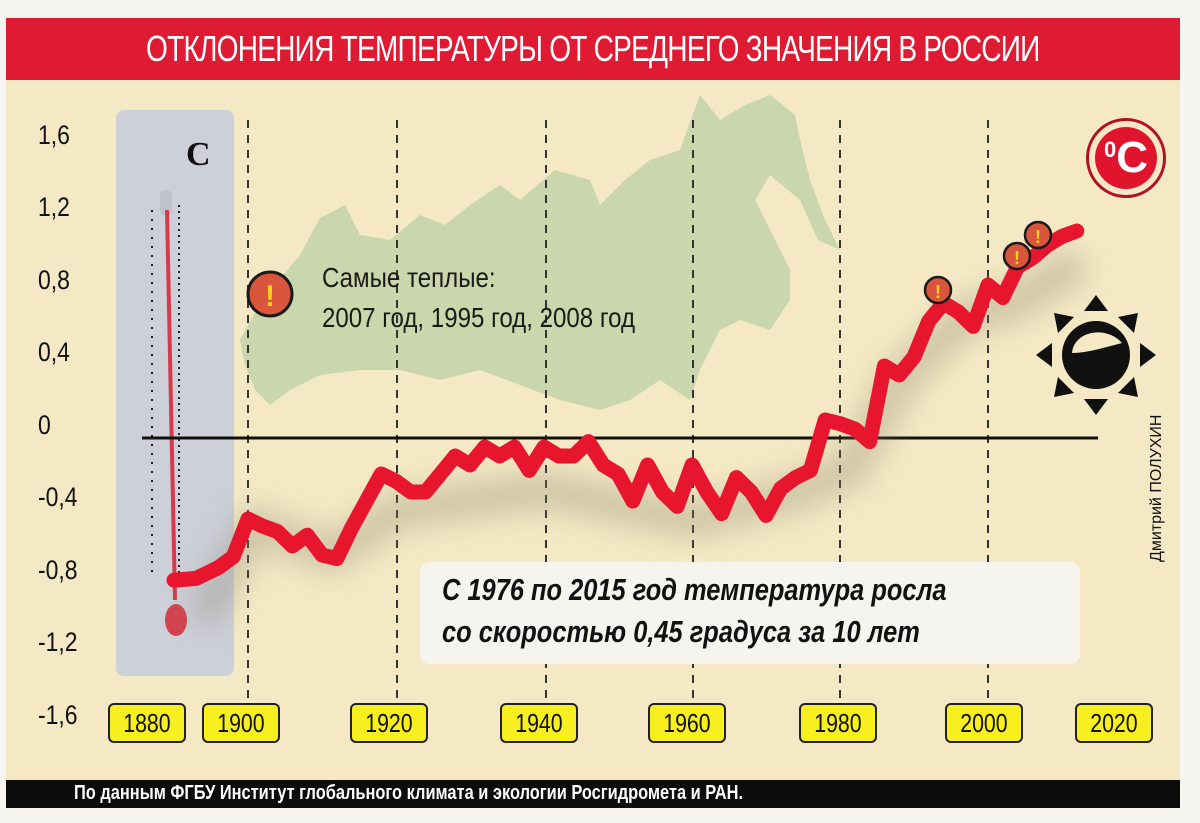  Describe the element at coordinates (838, 723) in the screenshot. I see `x-tick-1980: 1980` at that location.